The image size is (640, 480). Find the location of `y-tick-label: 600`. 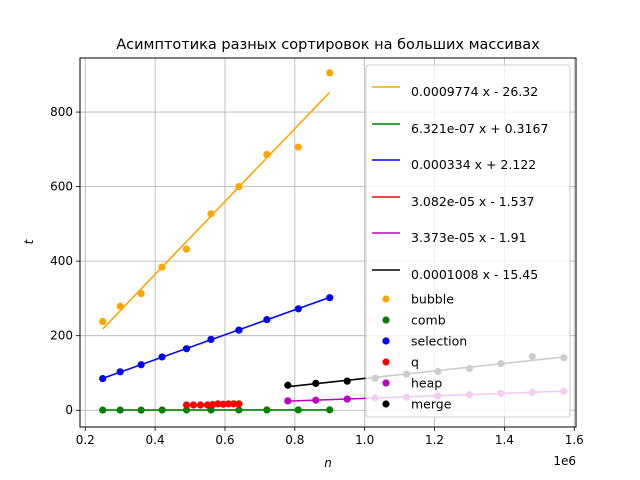

y-tick-label: 600 is located at coordinates (61, 187).